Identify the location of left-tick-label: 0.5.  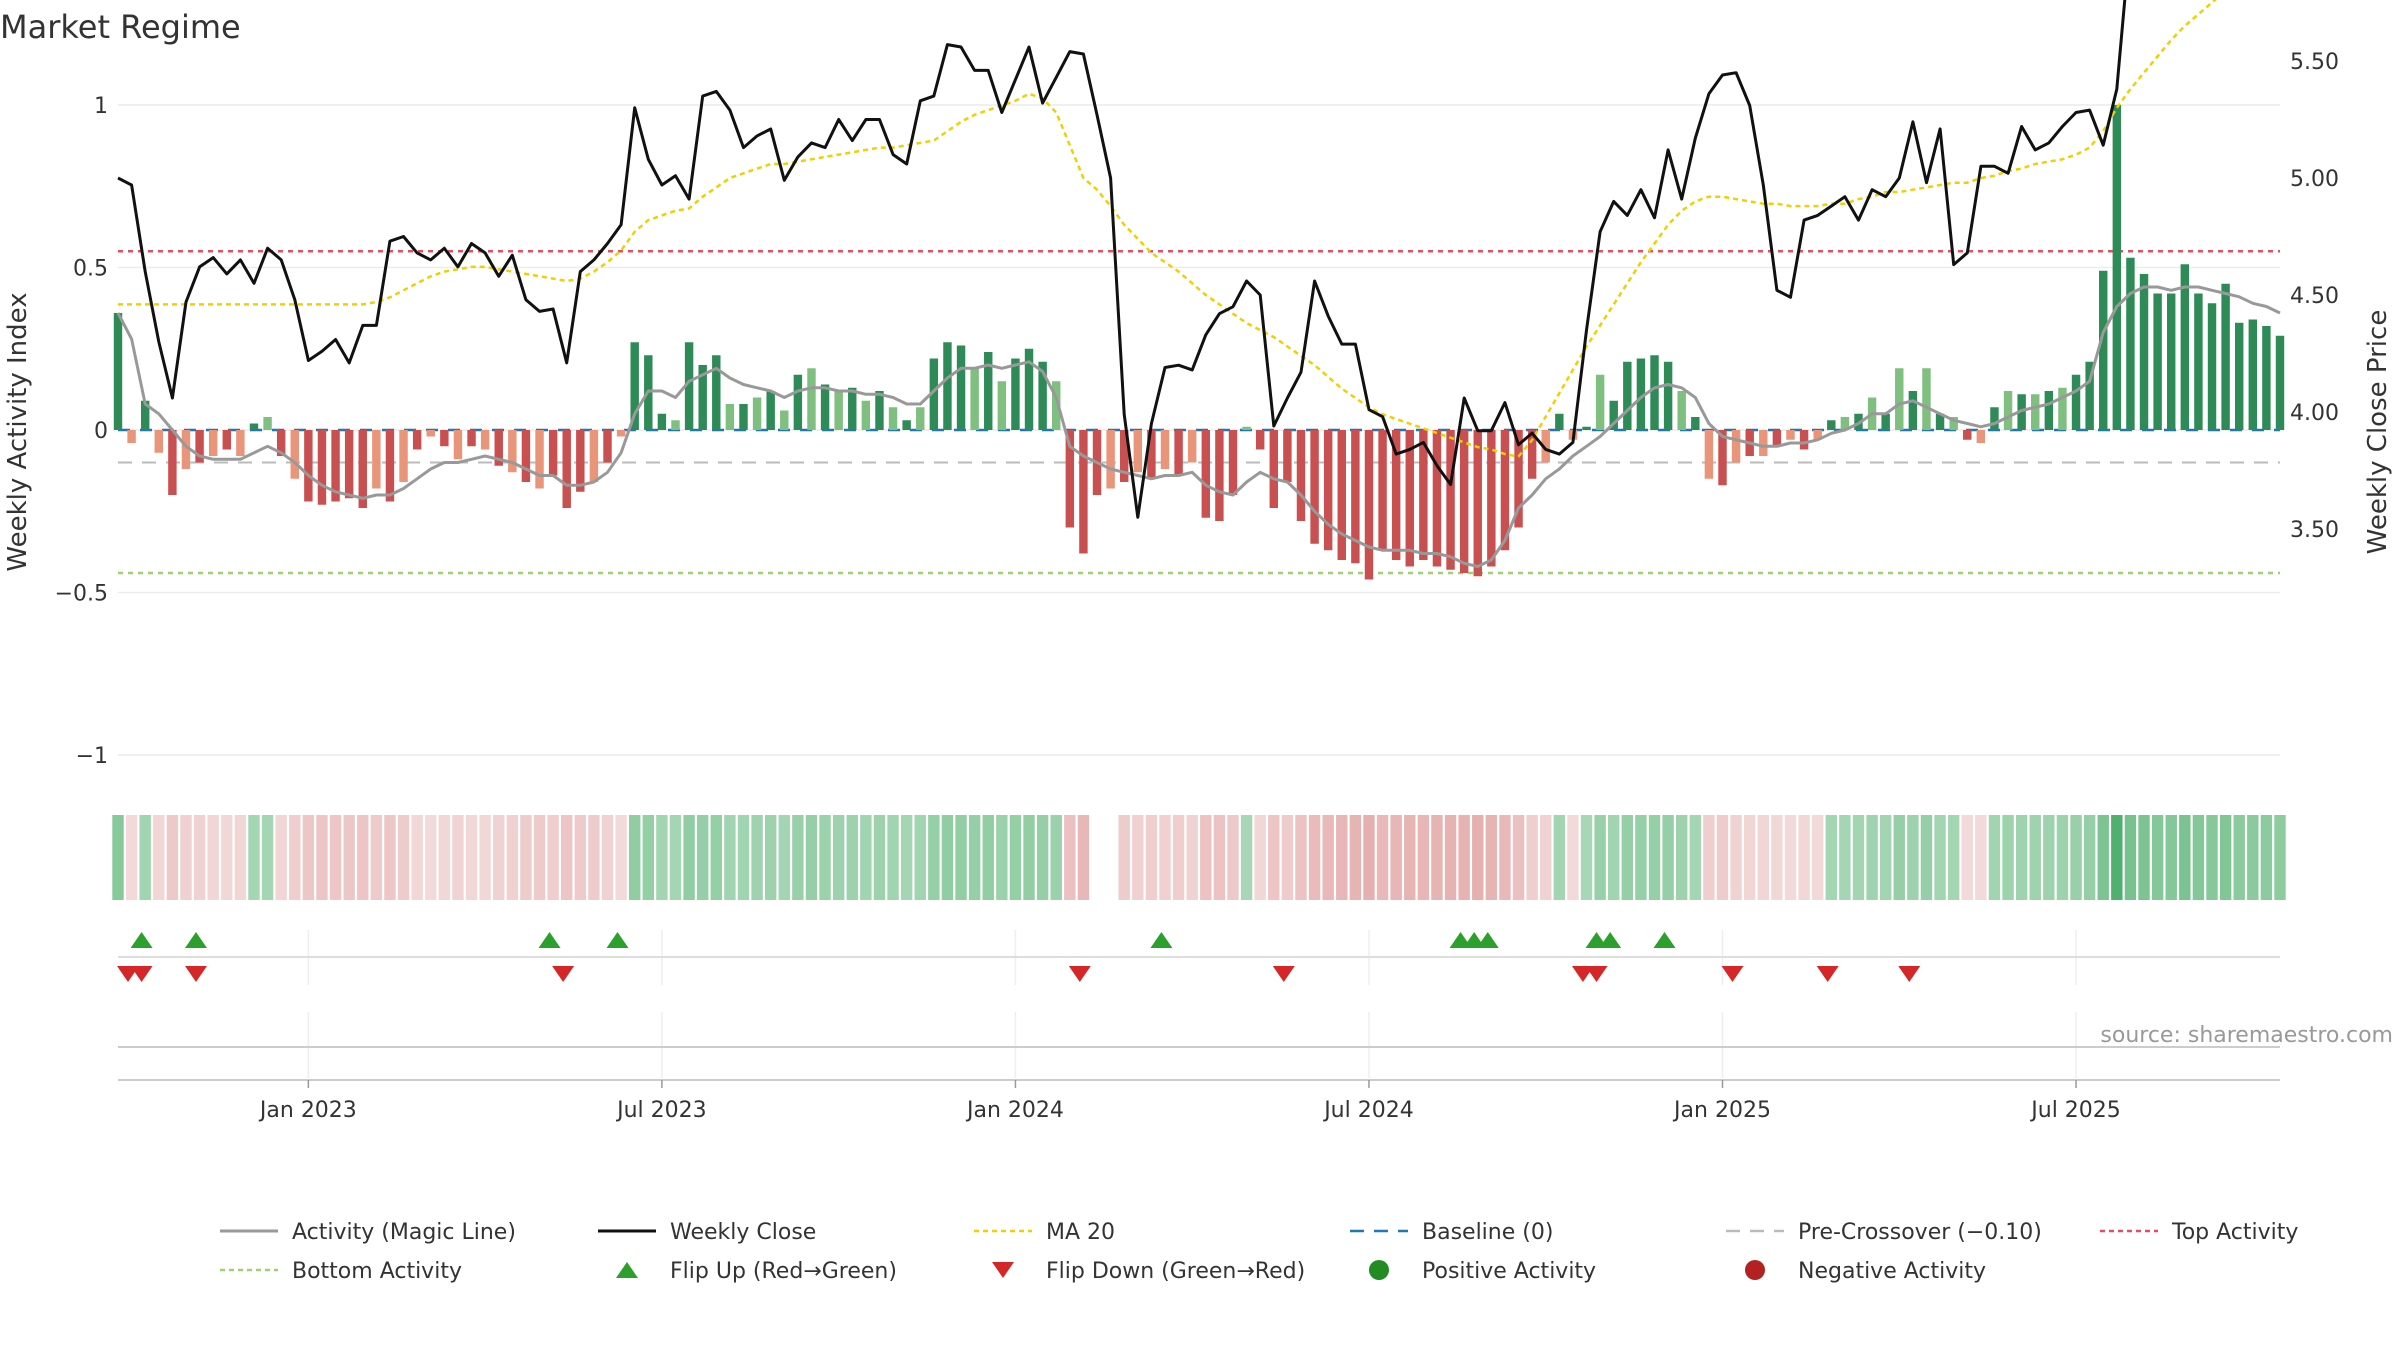
(90, 269).